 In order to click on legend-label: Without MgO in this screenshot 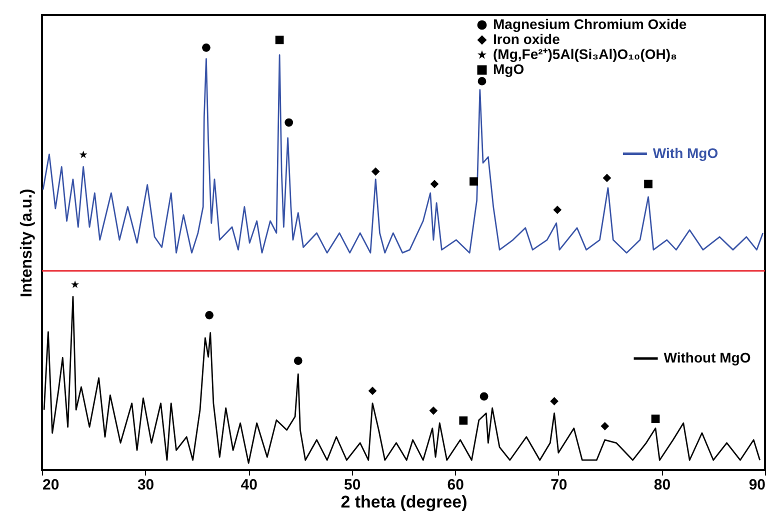, I will do `click(707, 358)`.